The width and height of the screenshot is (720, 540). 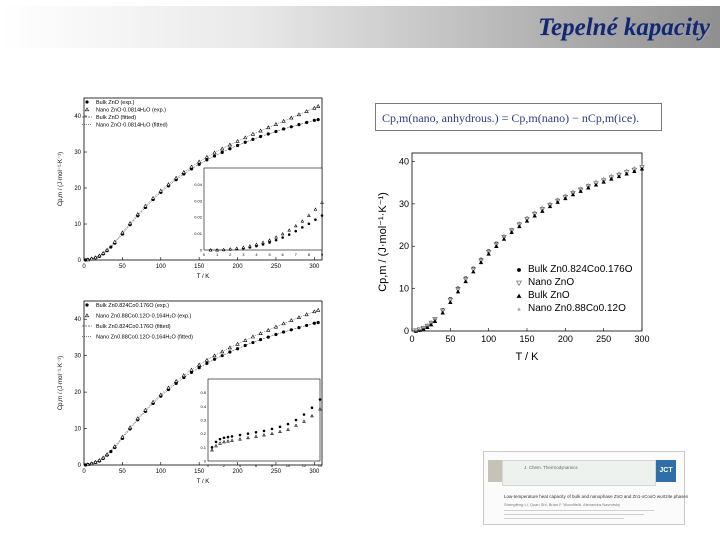 What do you see at coordinates (84, 472) in the screenshot?
I see `bl-x-tick-label: 0` at bounding box center [84, 472].